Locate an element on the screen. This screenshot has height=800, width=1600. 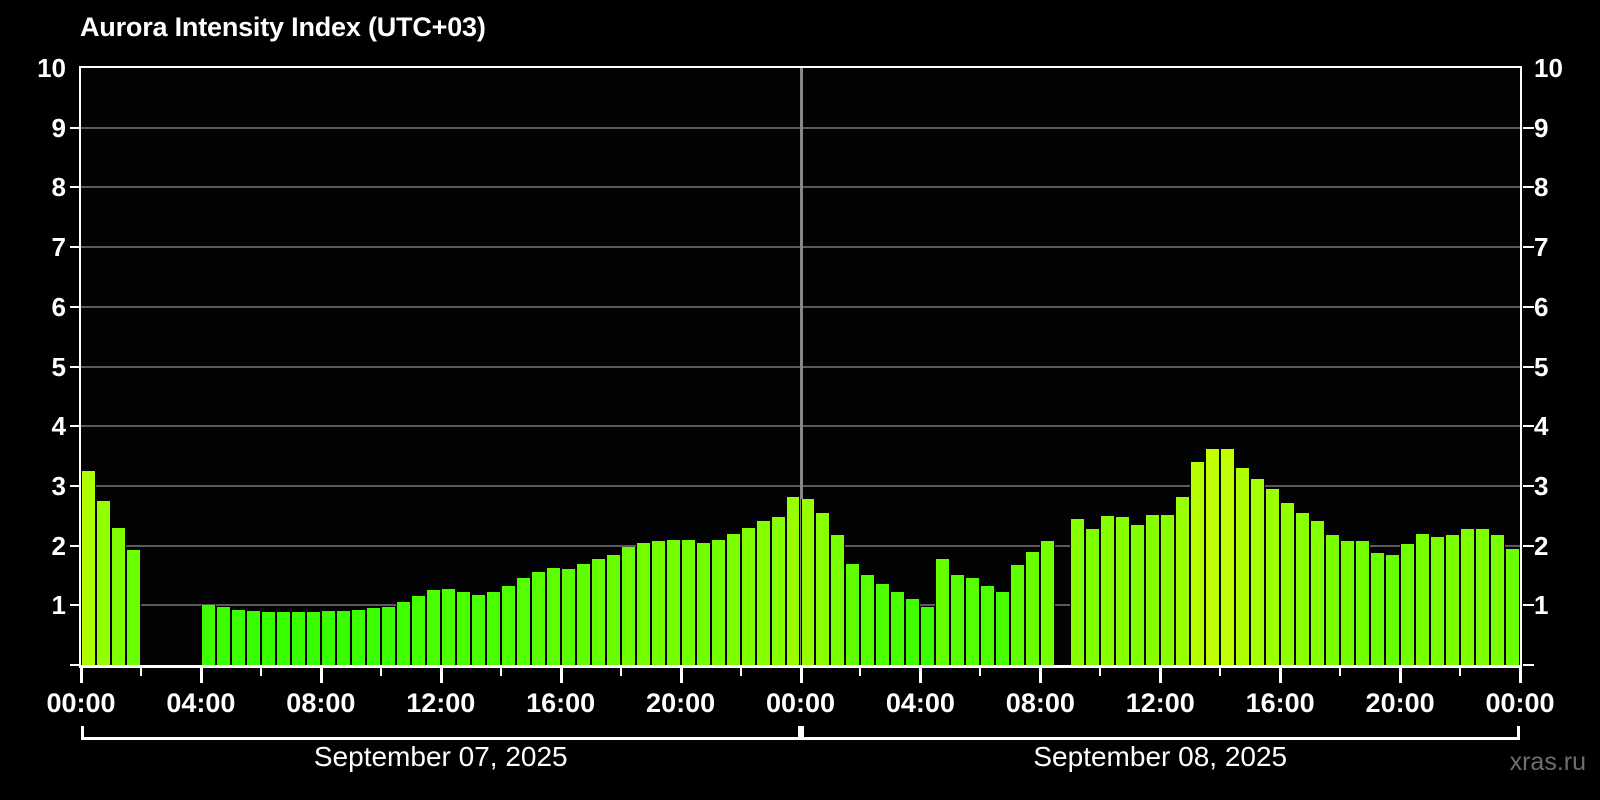
x-tick-mark-42h is located at coordinates (1340, 671).